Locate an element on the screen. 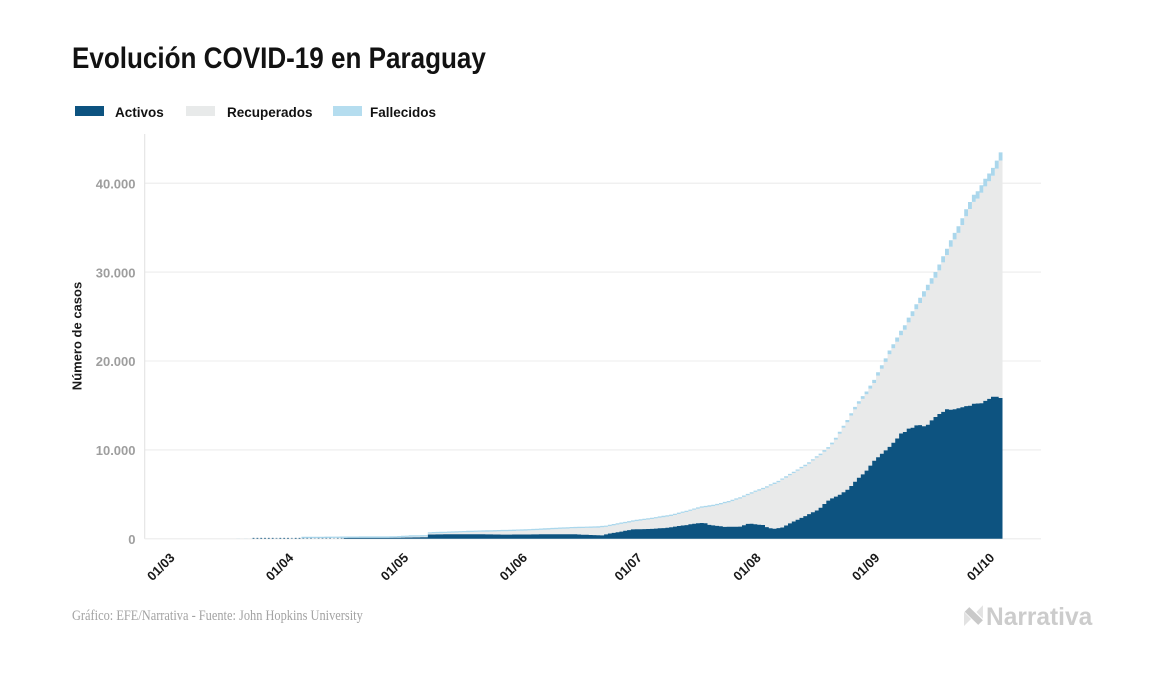  svg-text: 01/05 is located at coordinates (395, 567).